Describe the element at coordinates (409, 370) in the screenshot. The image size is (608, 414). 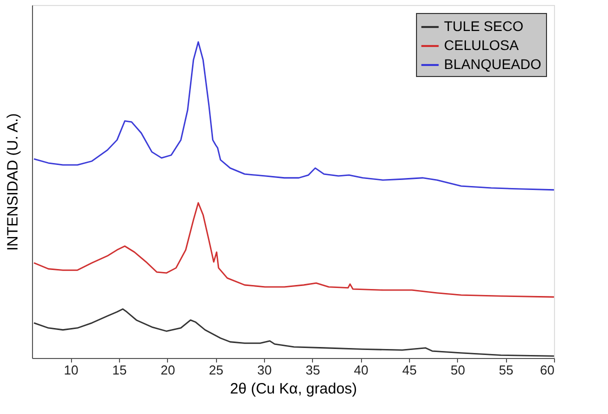
I see `x-tick-label: 45` at that location.